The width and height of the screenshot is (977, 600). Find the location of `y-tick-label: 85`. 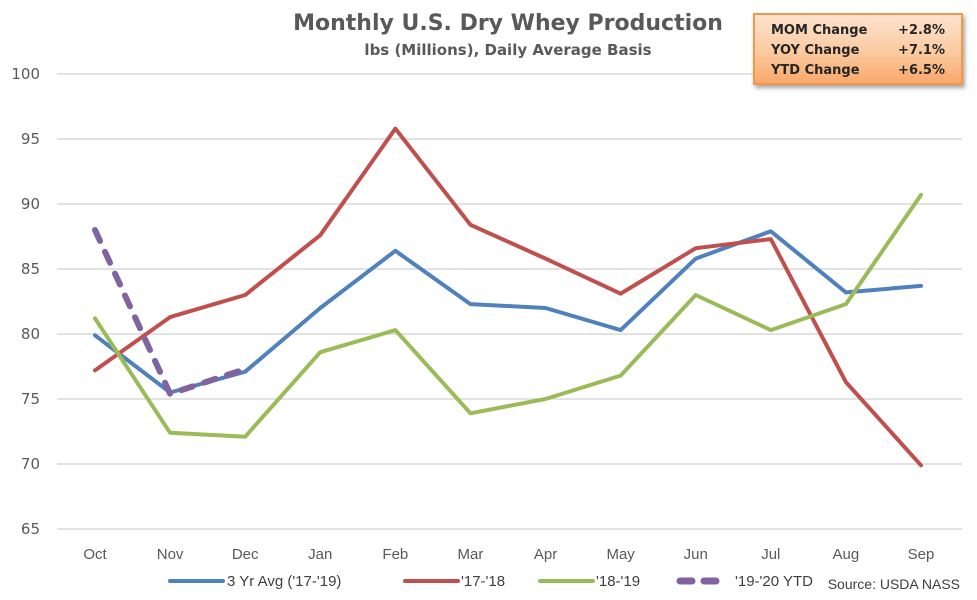

y-tick-label: 85 is located at coordinates (30, 269).